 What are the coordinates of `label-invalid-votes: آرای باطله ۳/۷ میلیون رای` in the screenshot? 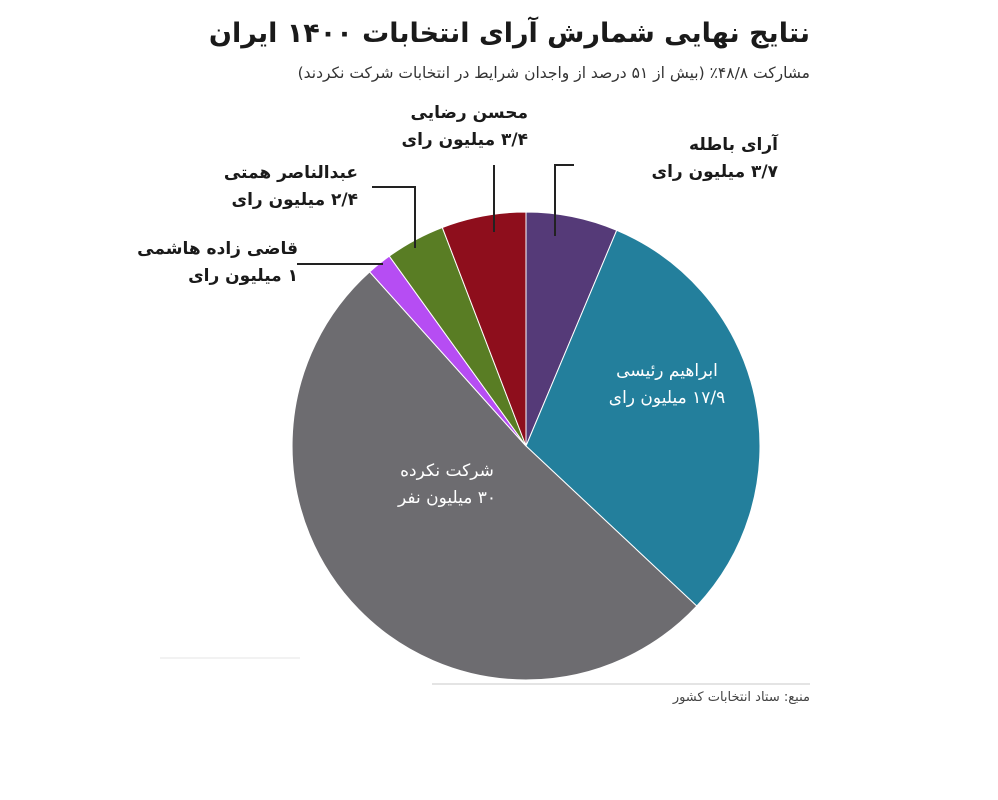 It's located at (714, 159).